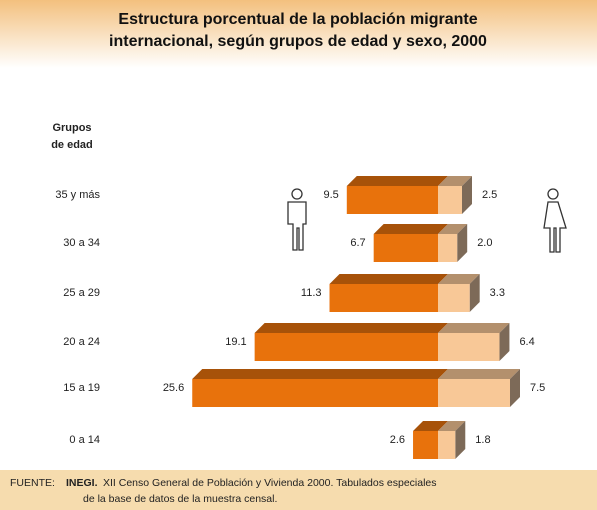 Image resolution: width=597 pixels, height=510 pixels. Describe the element at coordinates (72, 145) in the screenshot. I see `category-axis-title: de edad` at that location.